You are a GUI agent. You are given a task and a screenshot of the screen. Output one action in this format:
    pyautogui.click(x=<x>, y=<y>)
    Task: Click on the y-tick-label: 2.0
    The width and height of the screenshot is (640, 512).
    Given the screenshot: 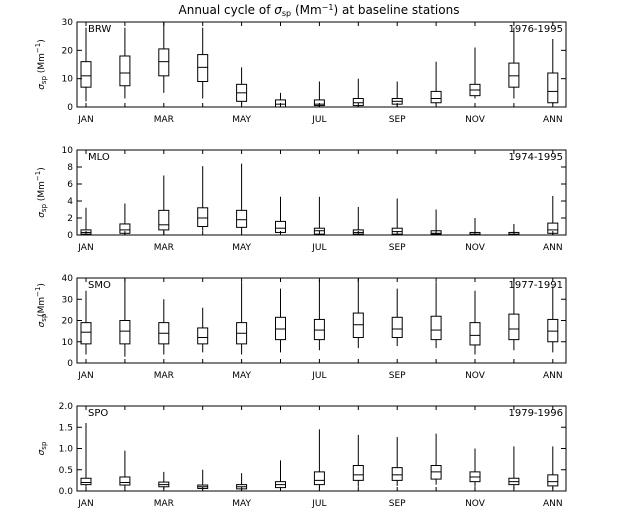 What is the action you would take?
    pyautogui.click(x=66, y=407)
    